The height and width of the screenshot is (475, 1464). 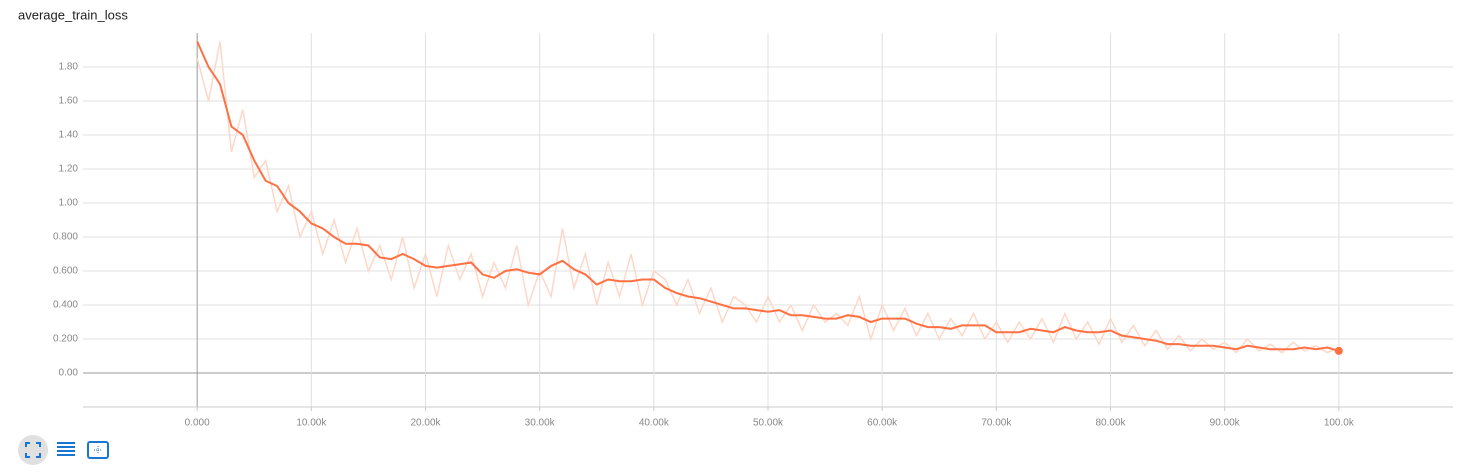 I want to click on box-icon-inner, so click(x=98, y=450).